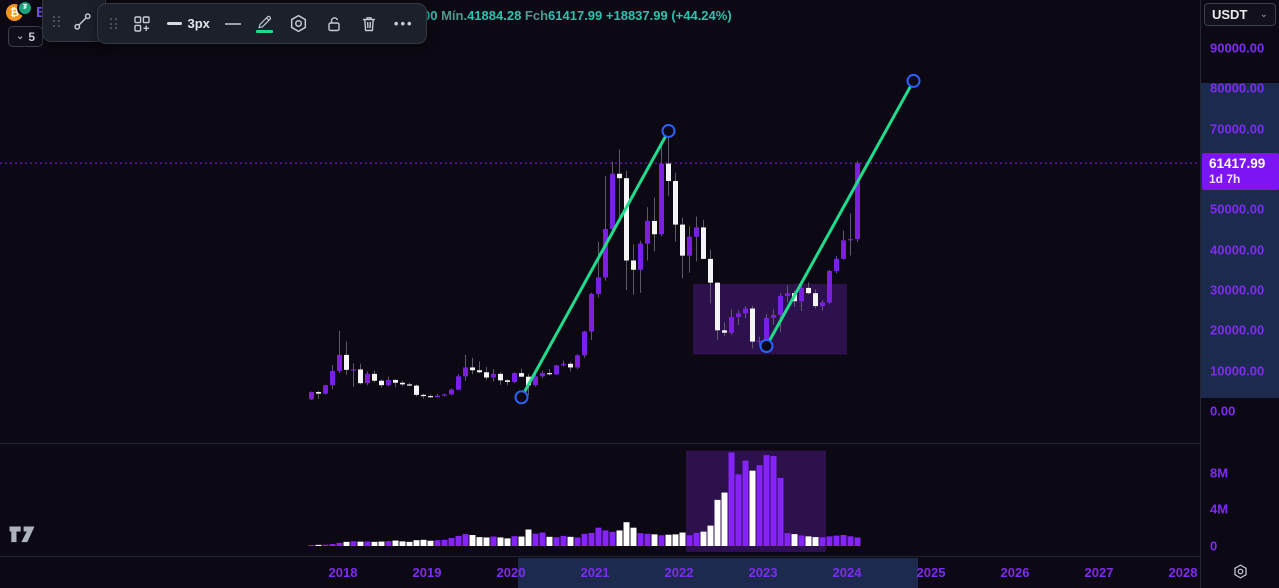 This screenshot has width=1279, height=588. Describe the element at coordinates (233, 24) in the screenshot. I see `line-style-button` at that location.